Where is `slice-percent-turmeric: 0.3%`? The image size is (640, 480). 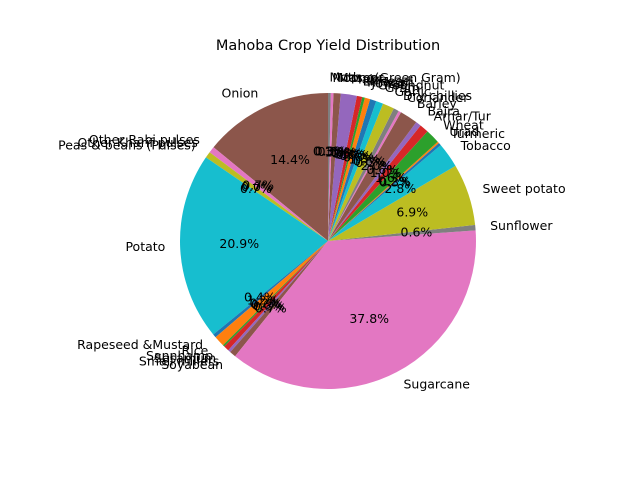
slice-percent-turmeric: 0.3% is located at coordinates (395, 181).